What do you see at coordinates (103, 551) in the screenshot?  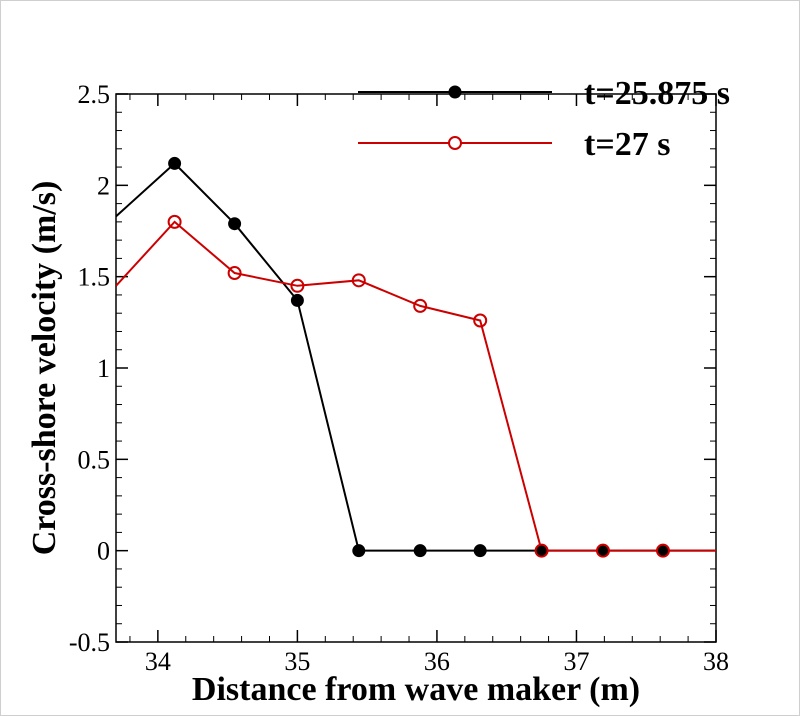 I see `y-tick-label: 0` at bounding box center [103, 551].